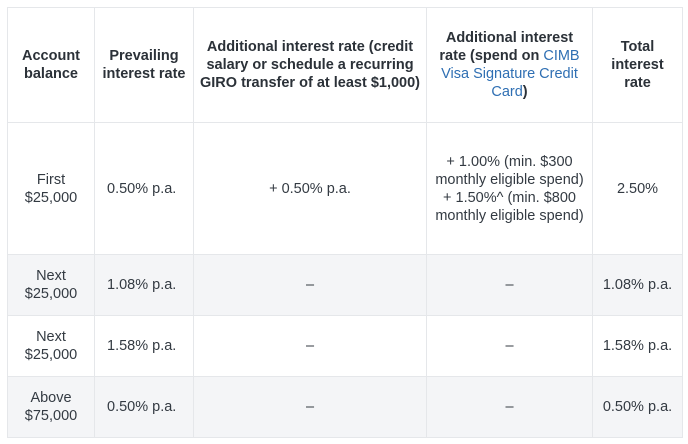 The width and height of the screenshot is (688, 444). What do you see at coordinates (144, 65) in the screenshot?
I see `header-prevailing-rate: Prevailing interest rate` at bounding box center [144, 65].